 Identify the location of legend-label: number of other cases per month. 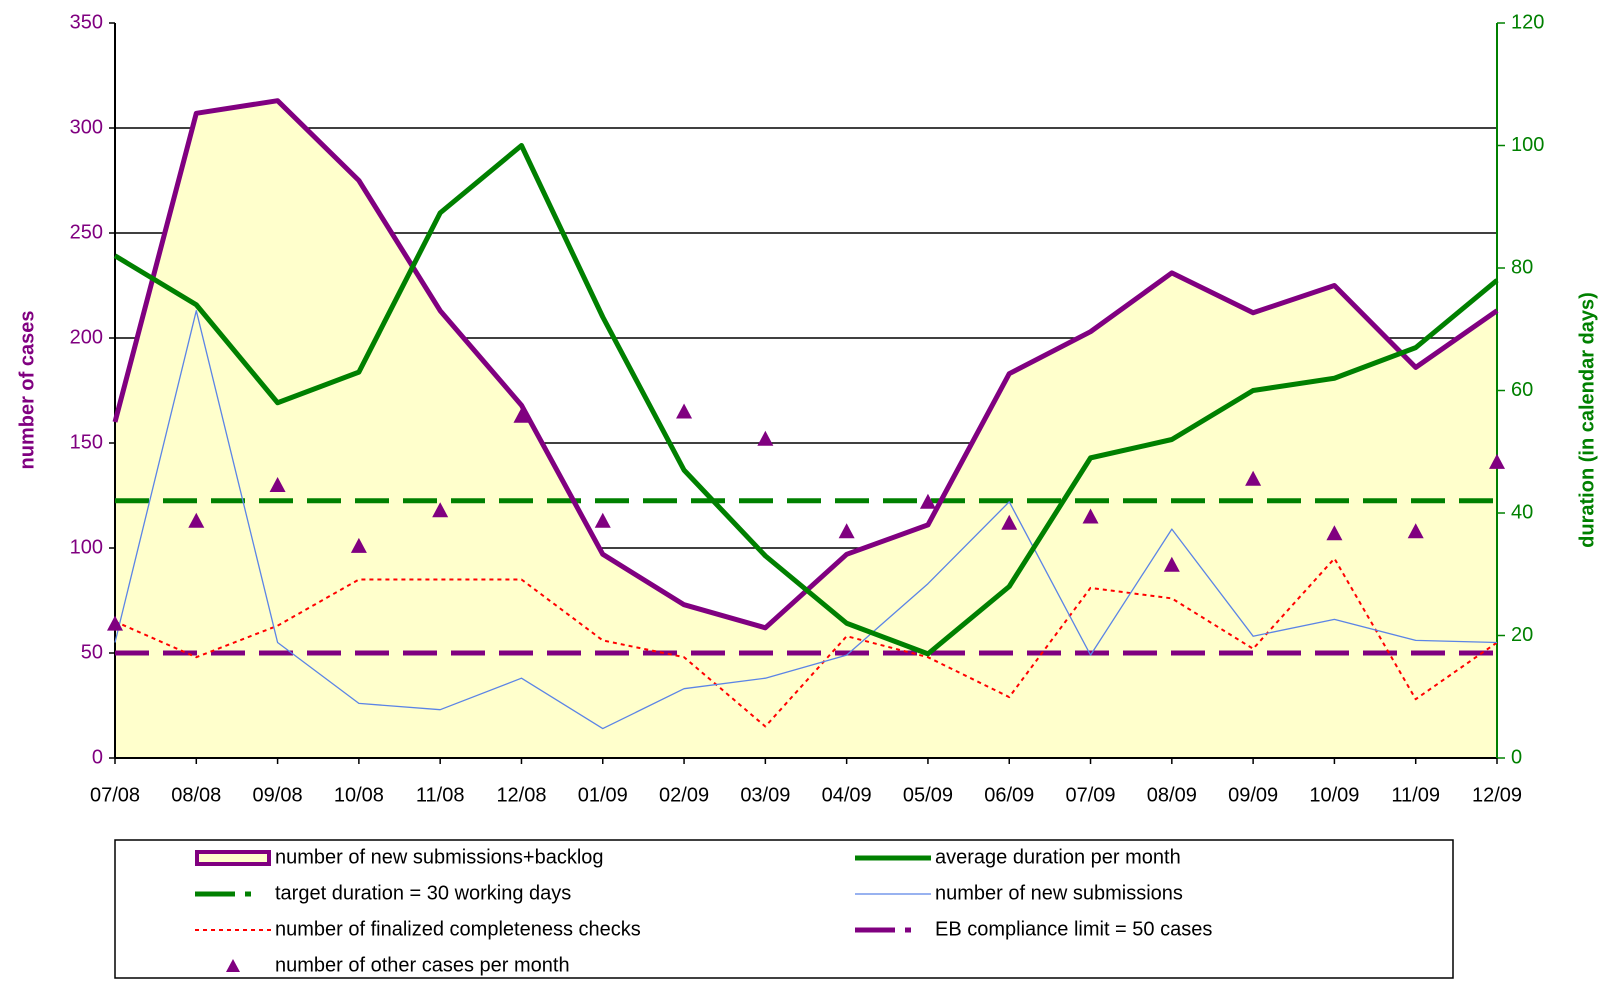
(422, 965).